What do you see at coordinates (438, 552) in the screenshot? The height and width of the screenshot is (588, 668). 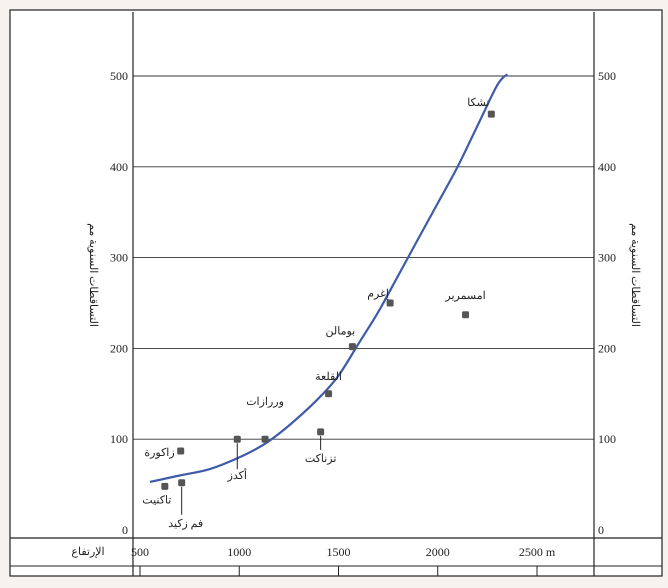 I see `x-tick-label: 2000` at bounding box center [438, 552].